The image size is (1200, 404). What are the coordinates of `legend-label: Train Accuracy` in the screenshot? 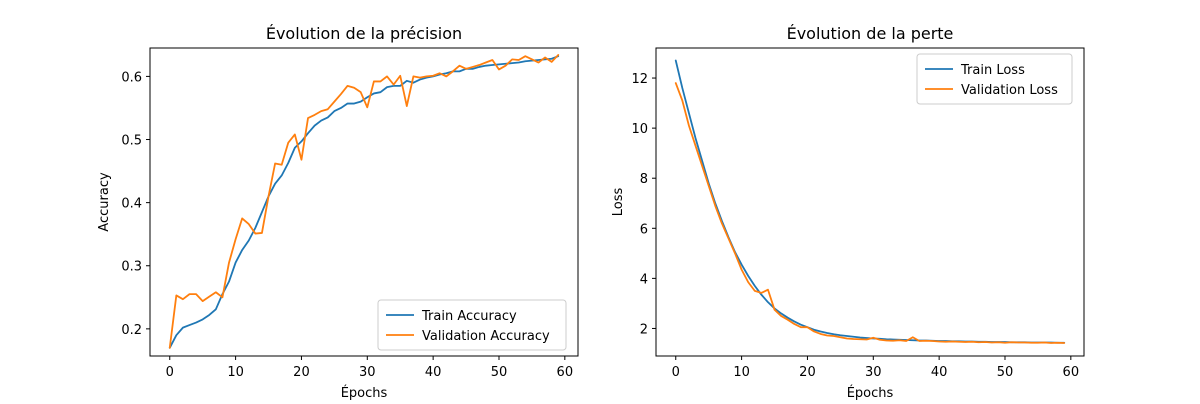 It's located at (469, 316).